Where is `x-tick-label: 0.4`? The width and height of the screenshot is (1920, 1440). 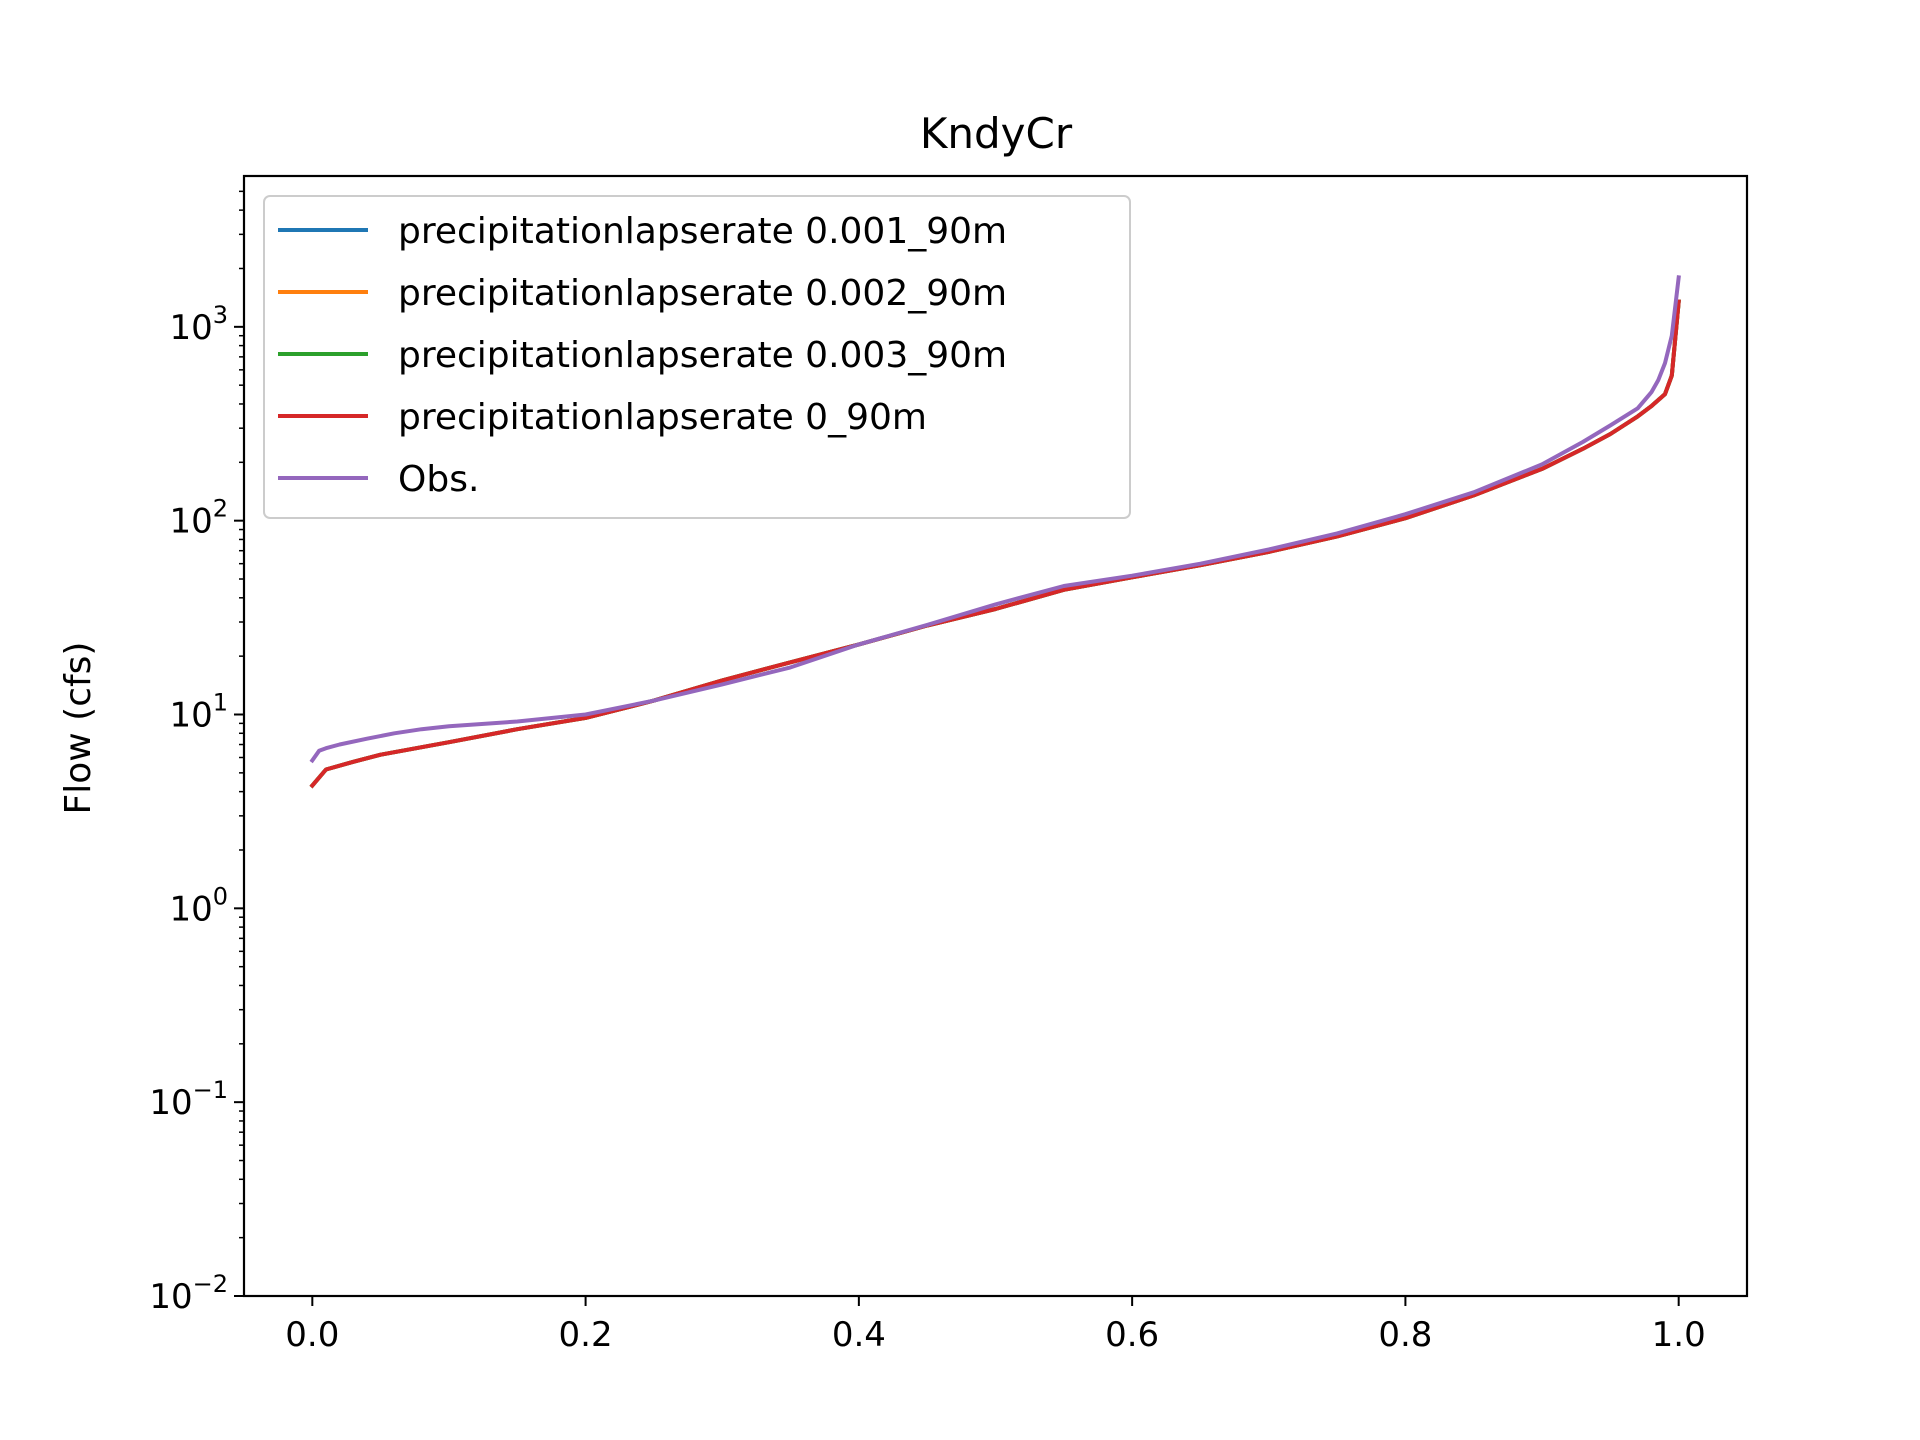
x-tick-label: 0.4 is located at coordinates (859, 1335).